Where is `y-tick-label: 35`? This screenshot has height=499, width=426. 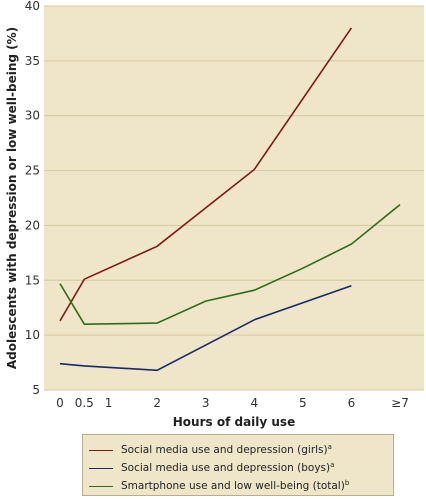 y-tick-label: 35 is located at coordinates (32, 61).